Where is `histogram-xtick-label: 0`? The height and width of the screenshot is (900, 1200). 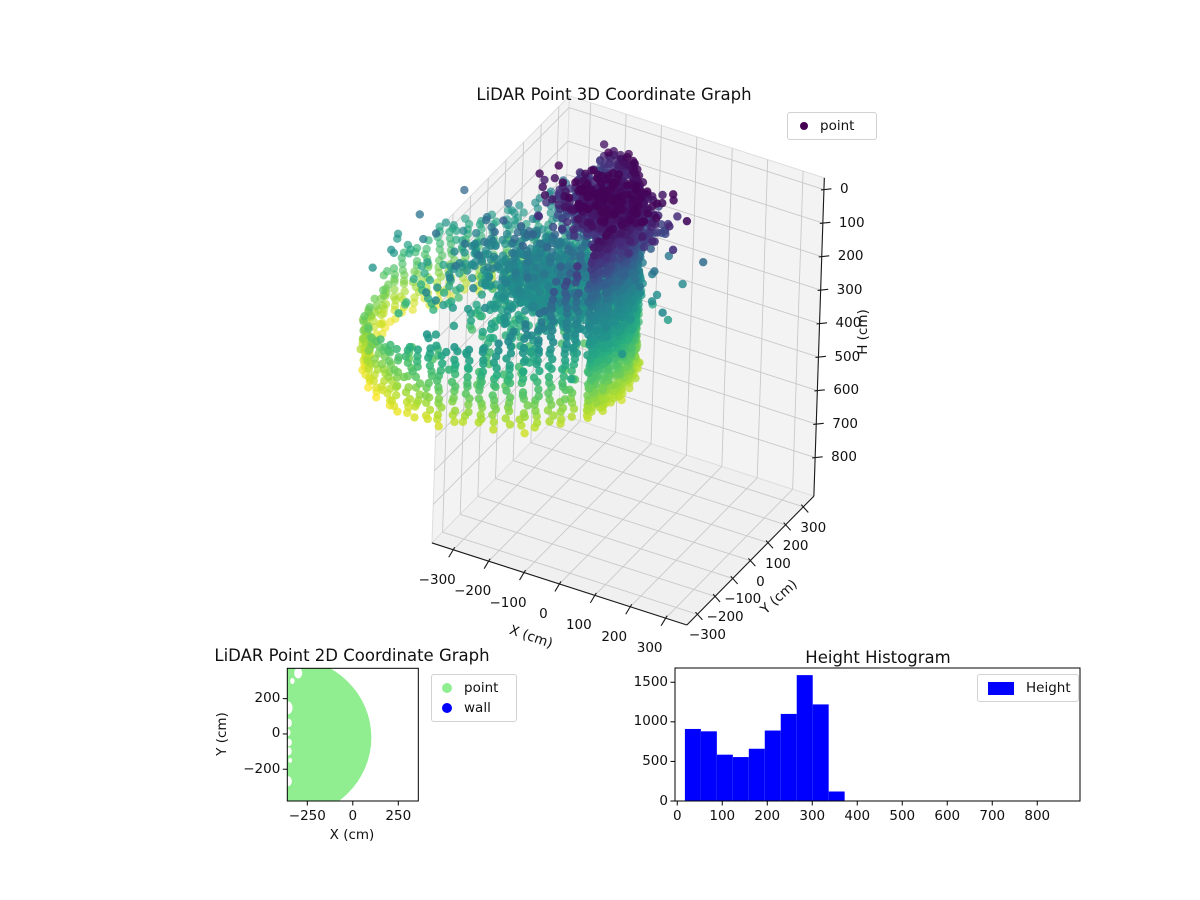
histogram-xtick-label: 0 is located at coordinates (677, 816).